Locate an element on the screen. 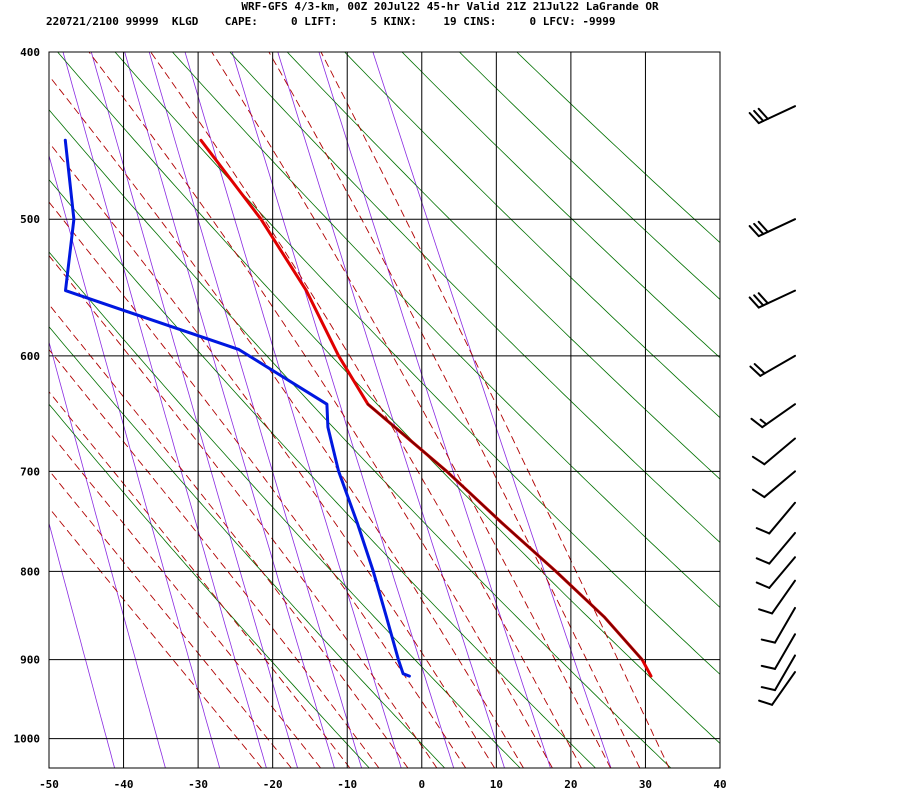 The height and width of the screenshot is (800, 900). y-tick-labels: 400 500 600 700 800 900 1000 is located at coordinates (27, 396).